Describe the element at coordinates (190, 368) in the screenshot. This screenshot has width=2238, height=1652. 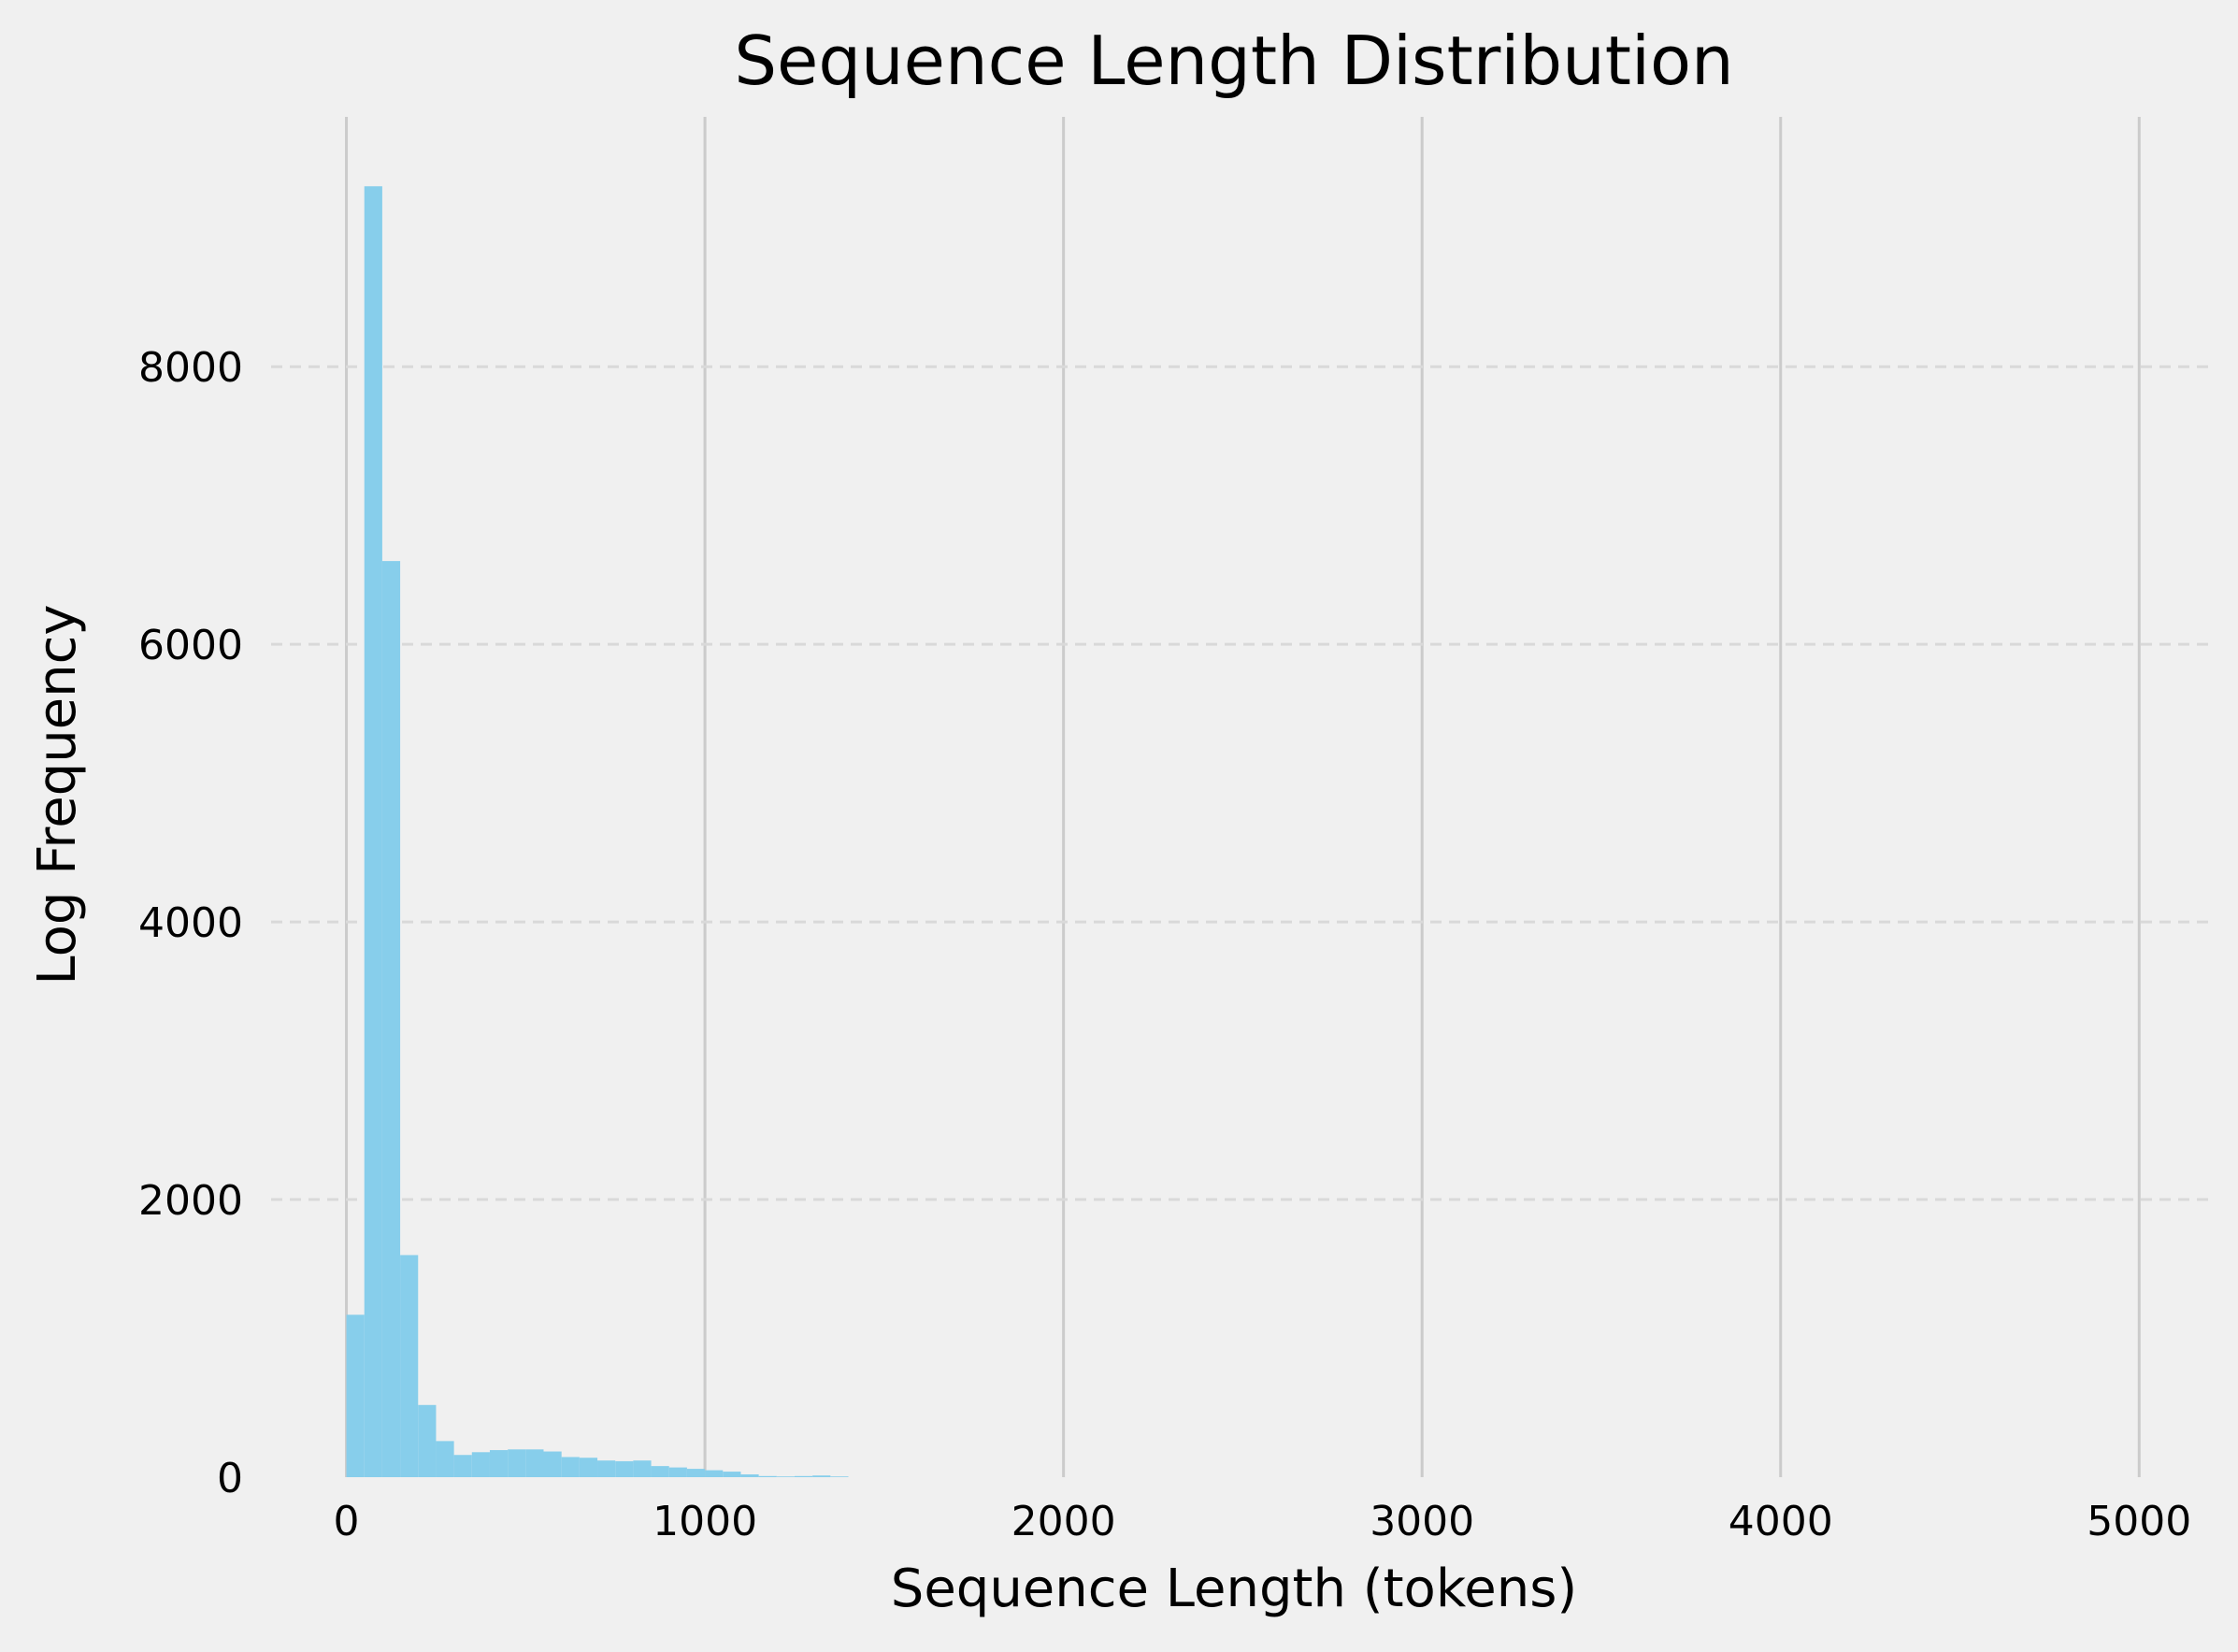
I see `y-tick-label: 8000` at that location.